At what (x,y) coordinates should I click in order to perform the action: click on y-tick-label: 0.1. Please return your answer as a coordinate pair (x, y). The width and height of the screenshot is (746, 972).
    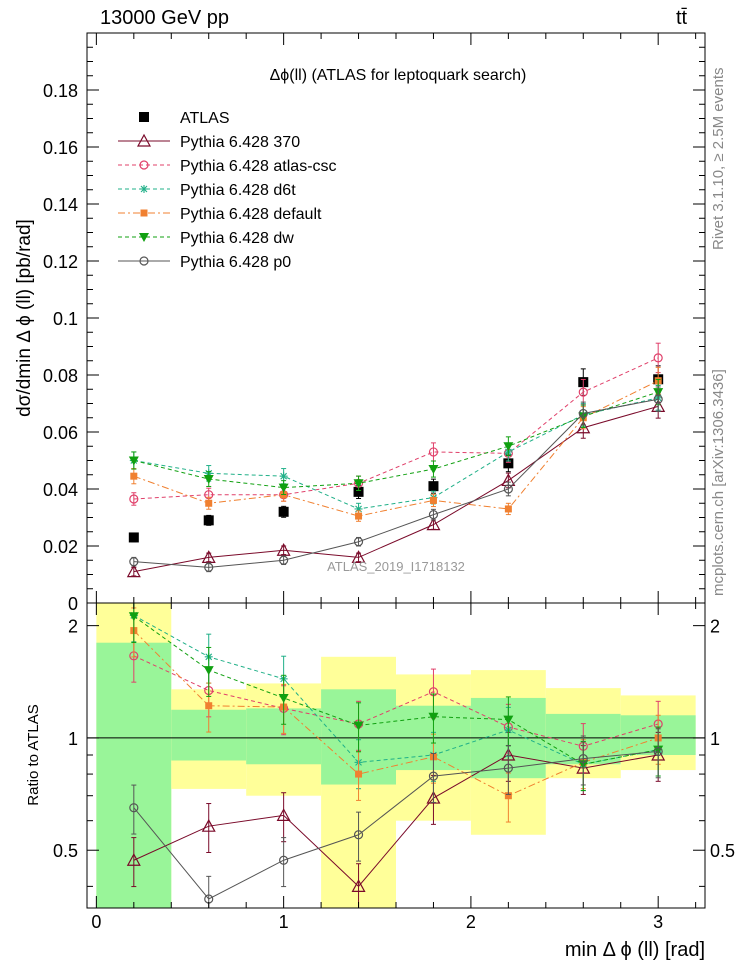
    Looking at the image, I should click on (65, 319).